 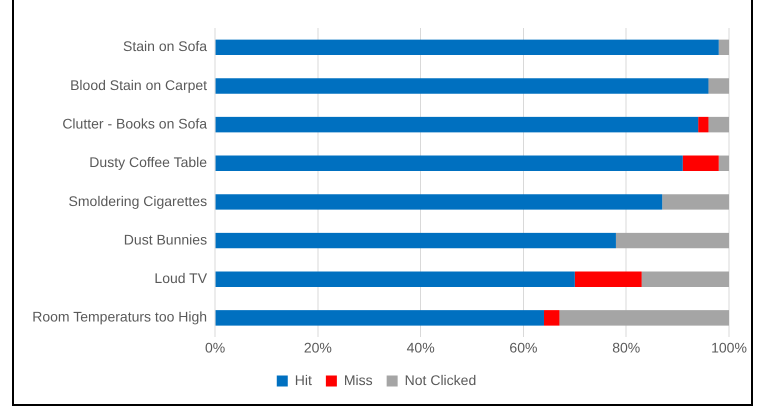 What do you see at coordinates (165, 46) in the screenshot?
I see `y-tick-label: Stain on Sofa` at bounding box center [165, 46].